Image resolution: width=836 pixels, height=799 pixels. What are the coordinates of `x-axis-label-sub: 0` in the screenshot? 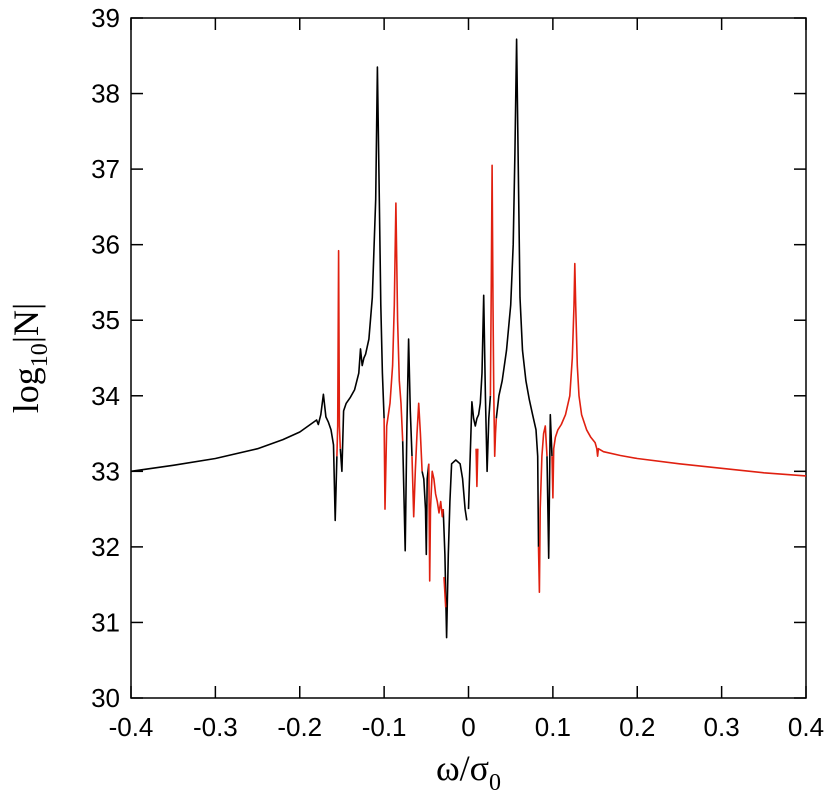 It's located at (495, 783).